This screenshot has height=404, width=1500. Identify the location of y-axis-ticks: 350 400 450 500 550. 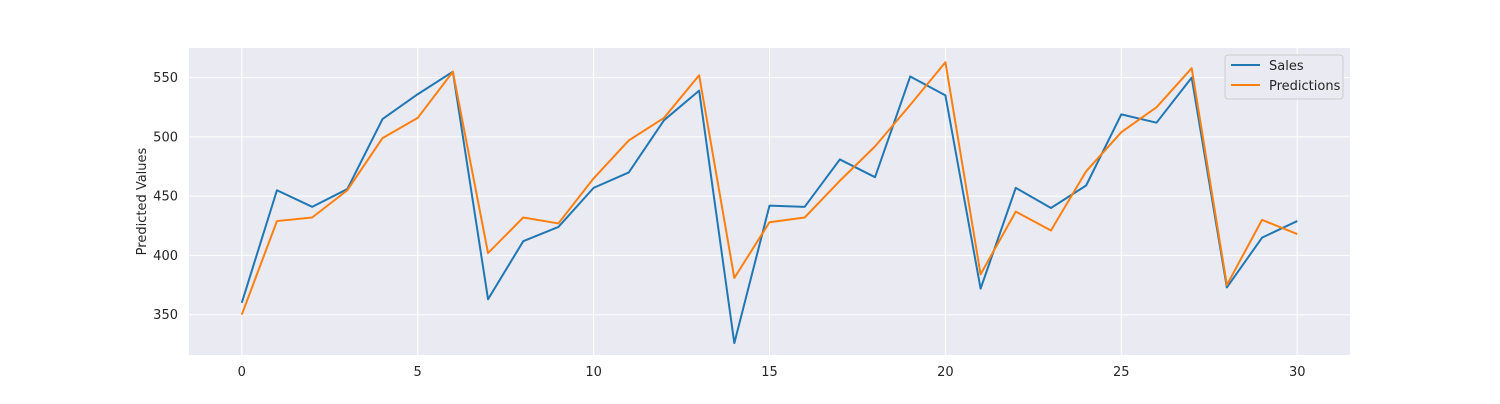
(165, 197).